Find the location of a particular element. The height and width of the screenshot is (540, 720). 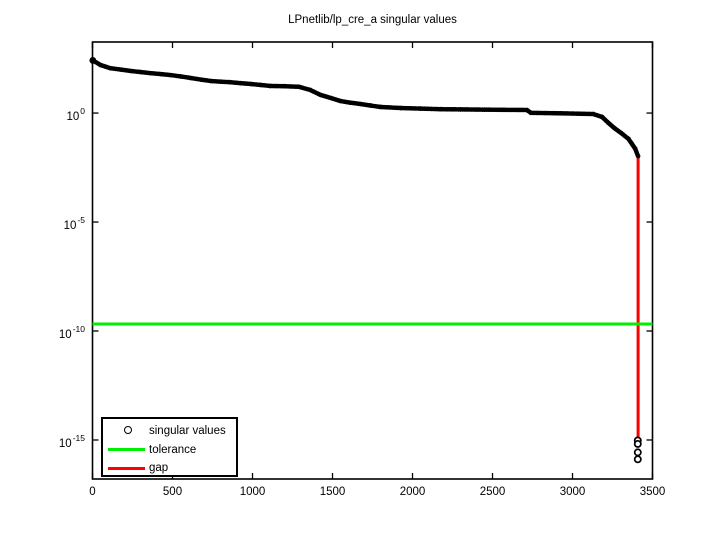

x-tick-label: 500 is located at coordinates (172, 492).